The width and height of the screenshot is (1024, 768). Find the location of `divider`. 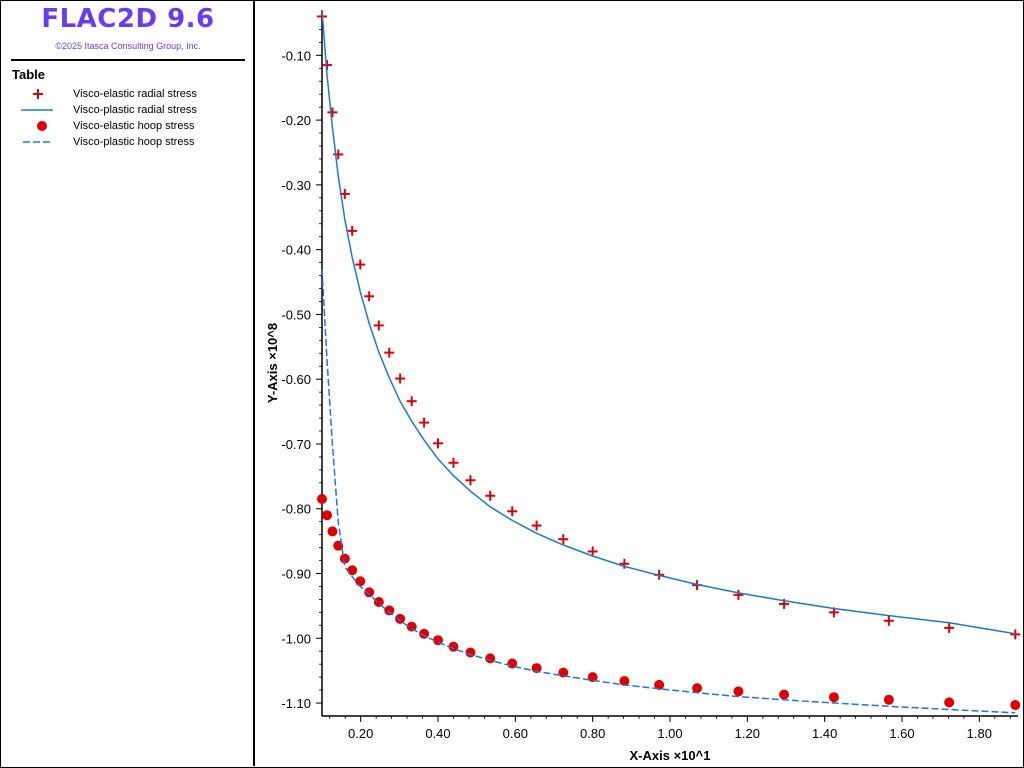

divider is located at coordinates (128, 60).